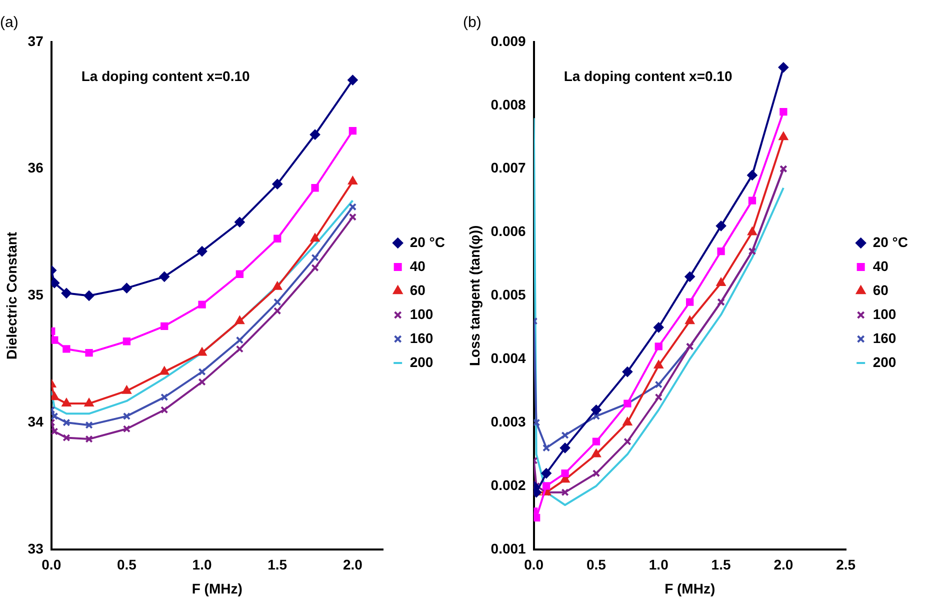 The image size is (927, 602). Describe the element at coordinates (474, 295) in the screenshot. I see `y-axis-title: Loss tangent (tan(φ))` at that location.